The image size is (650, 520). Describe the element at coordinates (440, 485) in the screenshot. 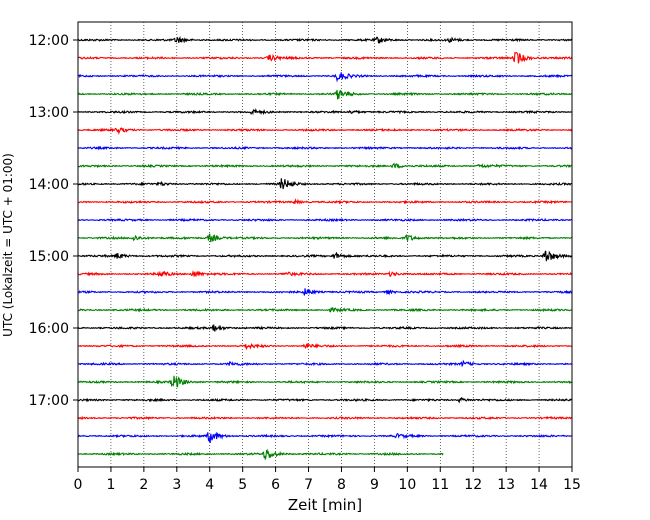

I see `x-tick-label-11: 11` at that location.